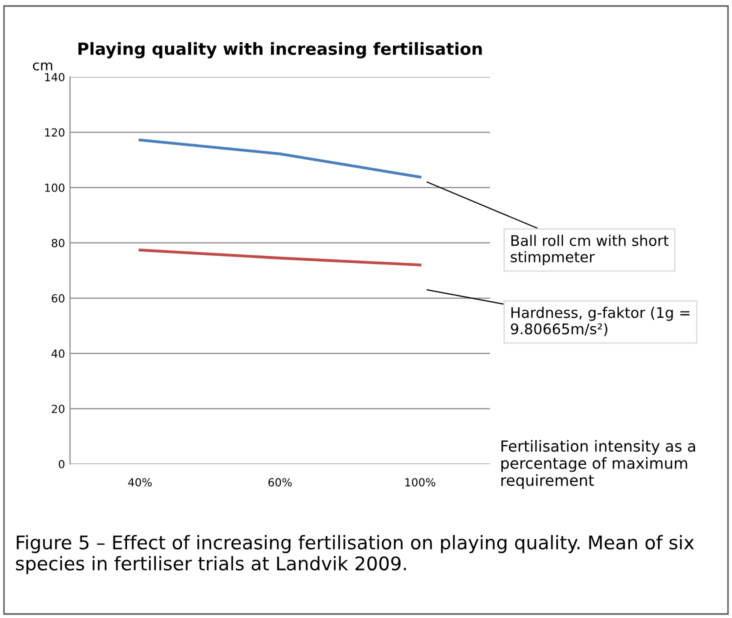  Describe the element at coordinates (600, 321) in the screenshot. I see `text: Hardness, g-faktor (1g = 9.80665m/s²)` at that location.